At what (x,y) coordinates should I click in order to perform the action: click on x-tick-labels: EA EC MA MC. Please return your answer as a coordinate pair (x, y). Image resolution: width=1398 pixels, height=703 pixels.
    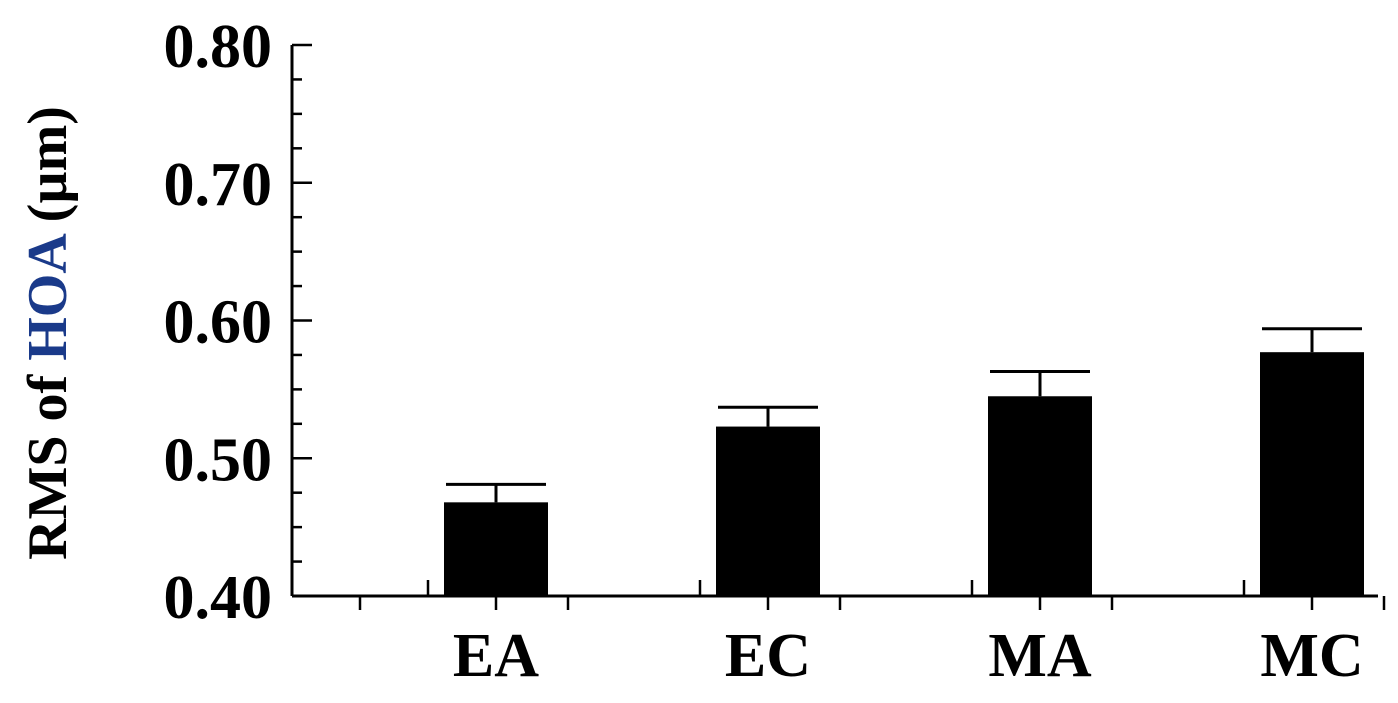
    Looking at the image, I should click on (908, 656).